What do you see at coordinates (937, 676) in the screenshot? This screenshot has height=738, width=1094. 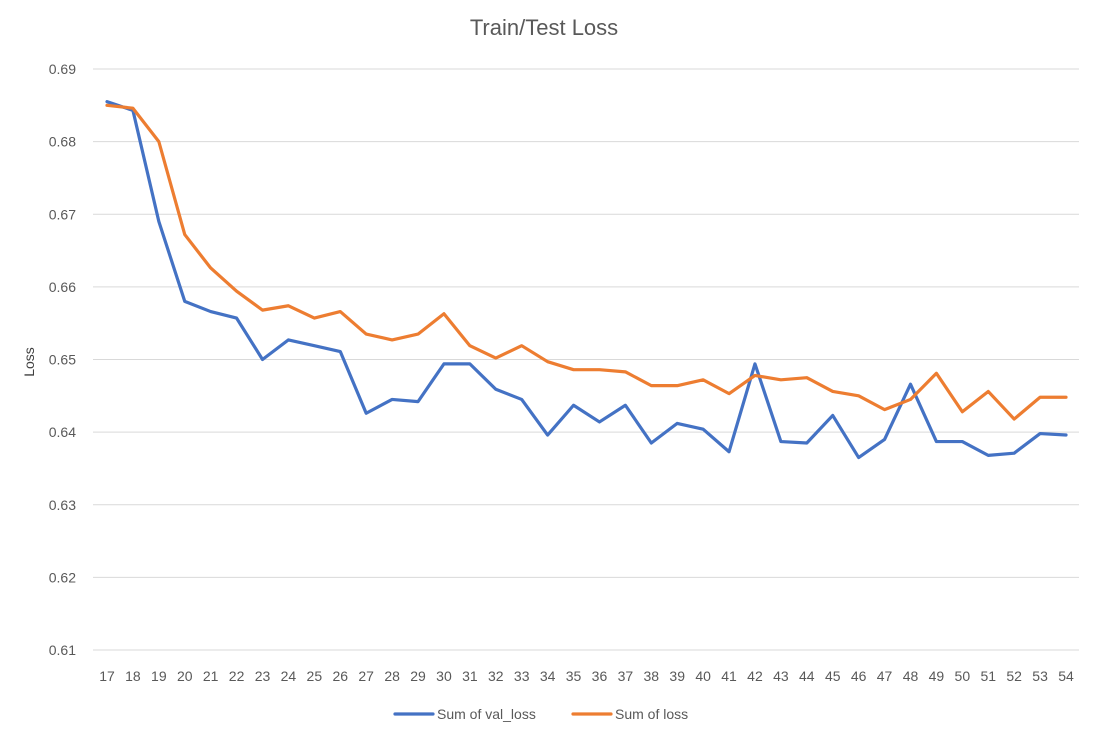 I see `x-tick-label: 49` at bounding box center [937, 676].